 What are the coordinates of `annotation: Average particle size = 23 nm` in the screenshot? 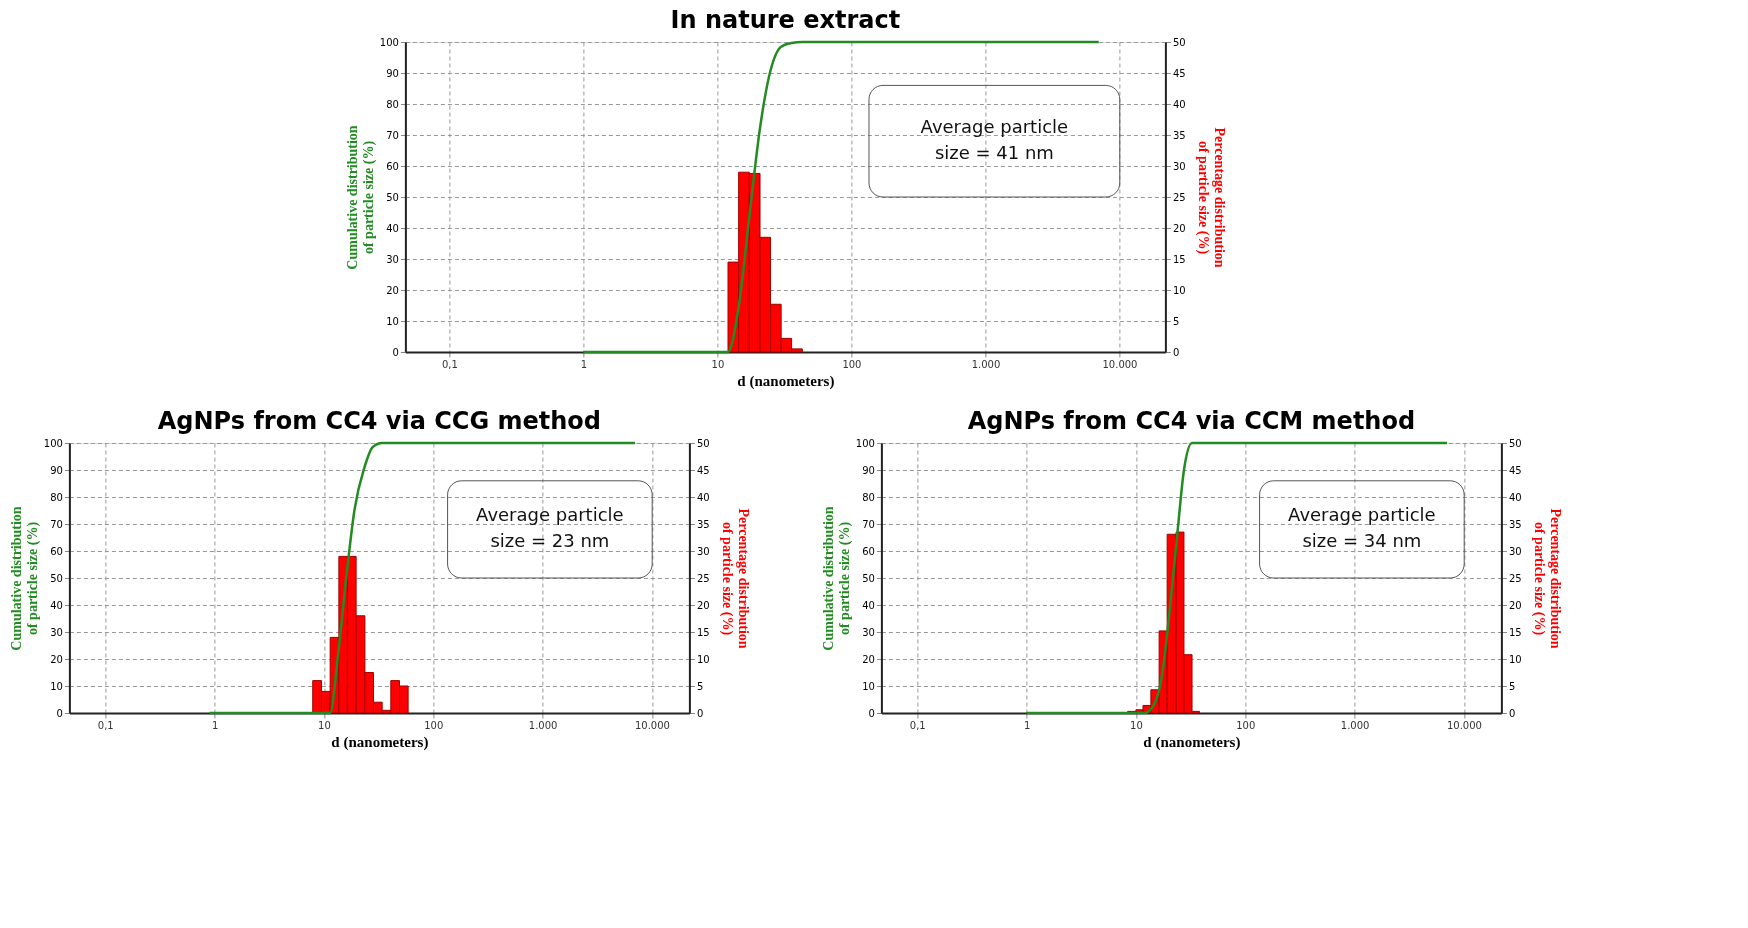 It's located at (550, 528).